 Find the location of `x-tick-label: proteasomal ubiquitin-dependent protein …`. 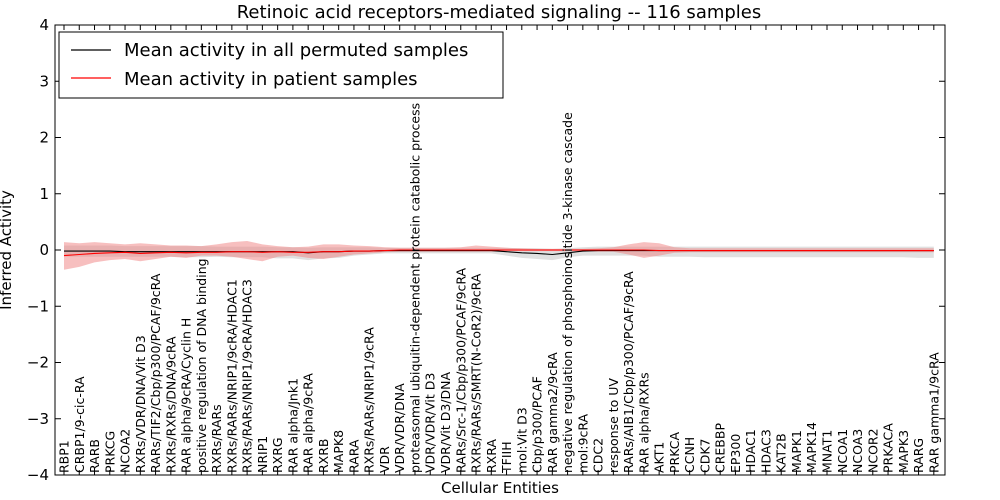

x-tick-label: proteasomal ubiquitin-dependent protein … is located at coordinates (414, 288).